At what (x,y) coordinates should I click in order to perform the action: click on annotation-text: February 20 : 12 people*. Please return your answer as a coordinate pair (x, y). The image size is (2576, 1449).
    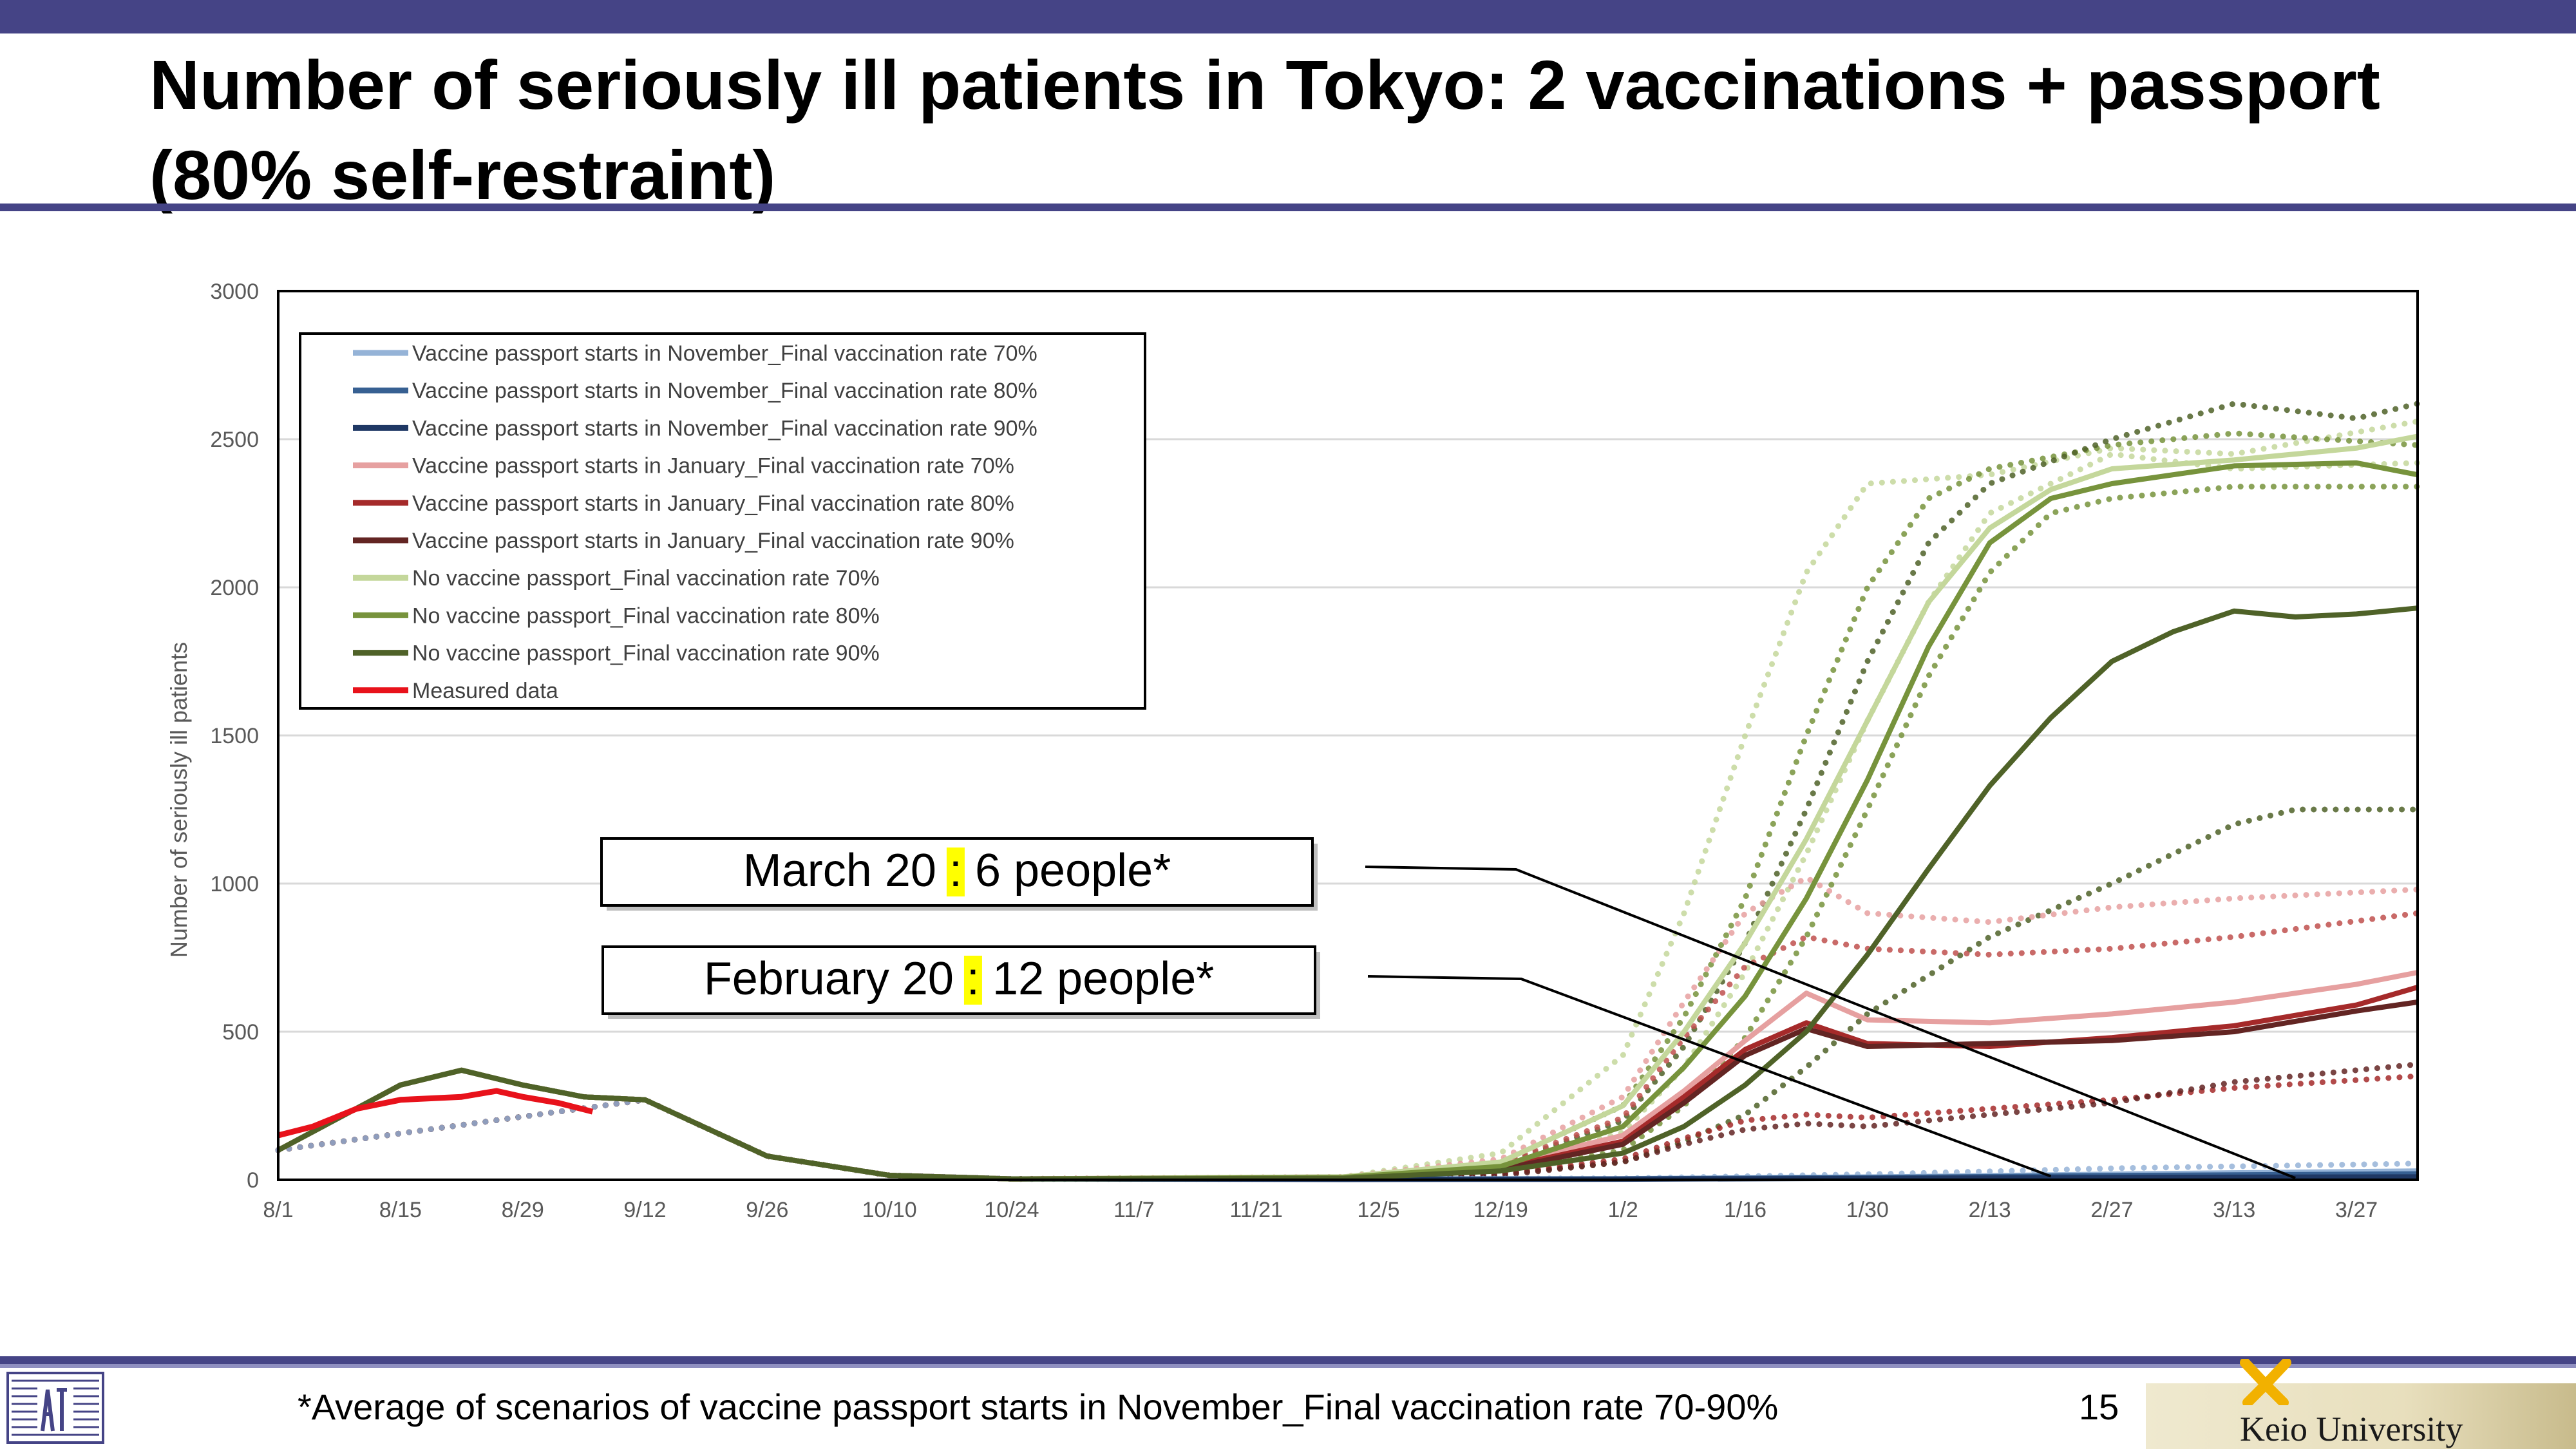
    Looking at the image, I should click on (959, 979).